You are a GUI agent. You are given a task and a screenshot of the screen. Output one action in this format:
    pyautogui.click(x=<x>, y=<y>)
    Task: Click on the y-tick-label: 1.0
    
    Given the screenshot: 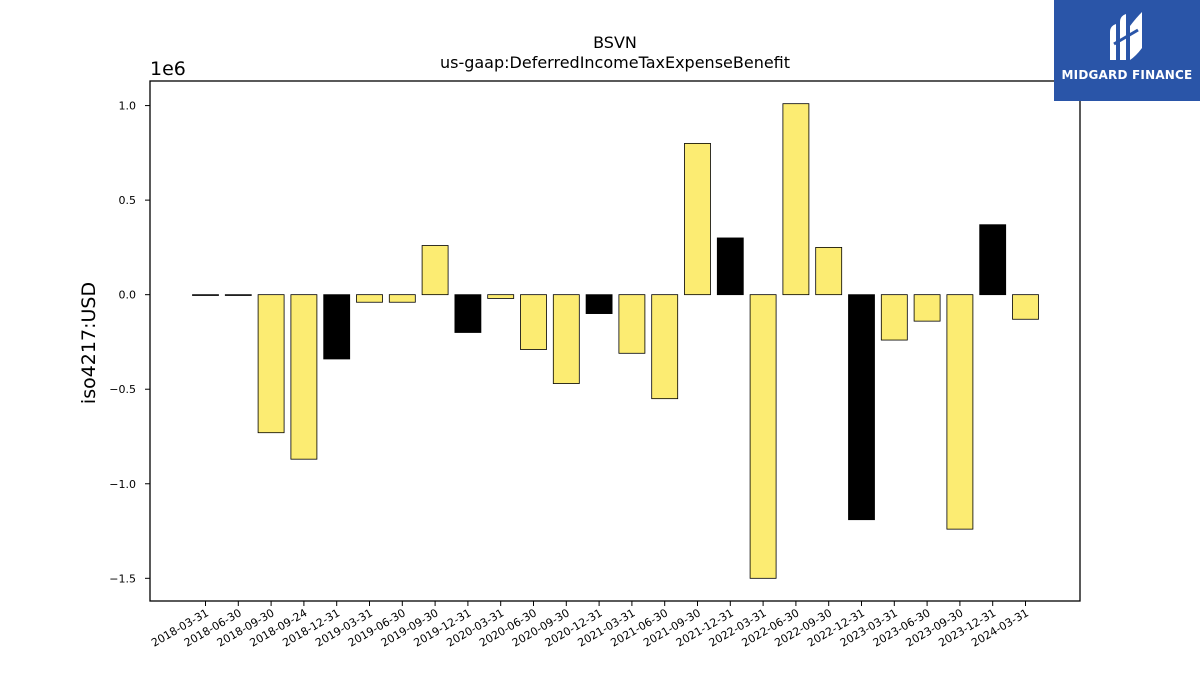 What is the action you would take?
    pyautogui.click(x=128, y=106)
    